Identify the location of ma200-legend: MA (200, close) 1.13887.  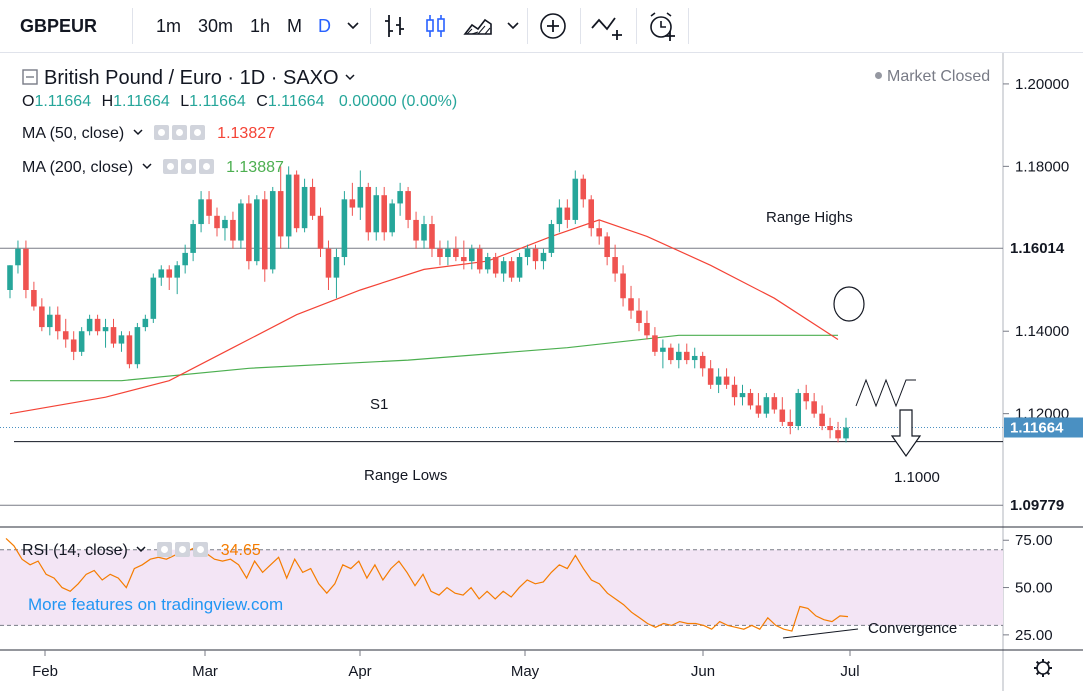
(153, 168).